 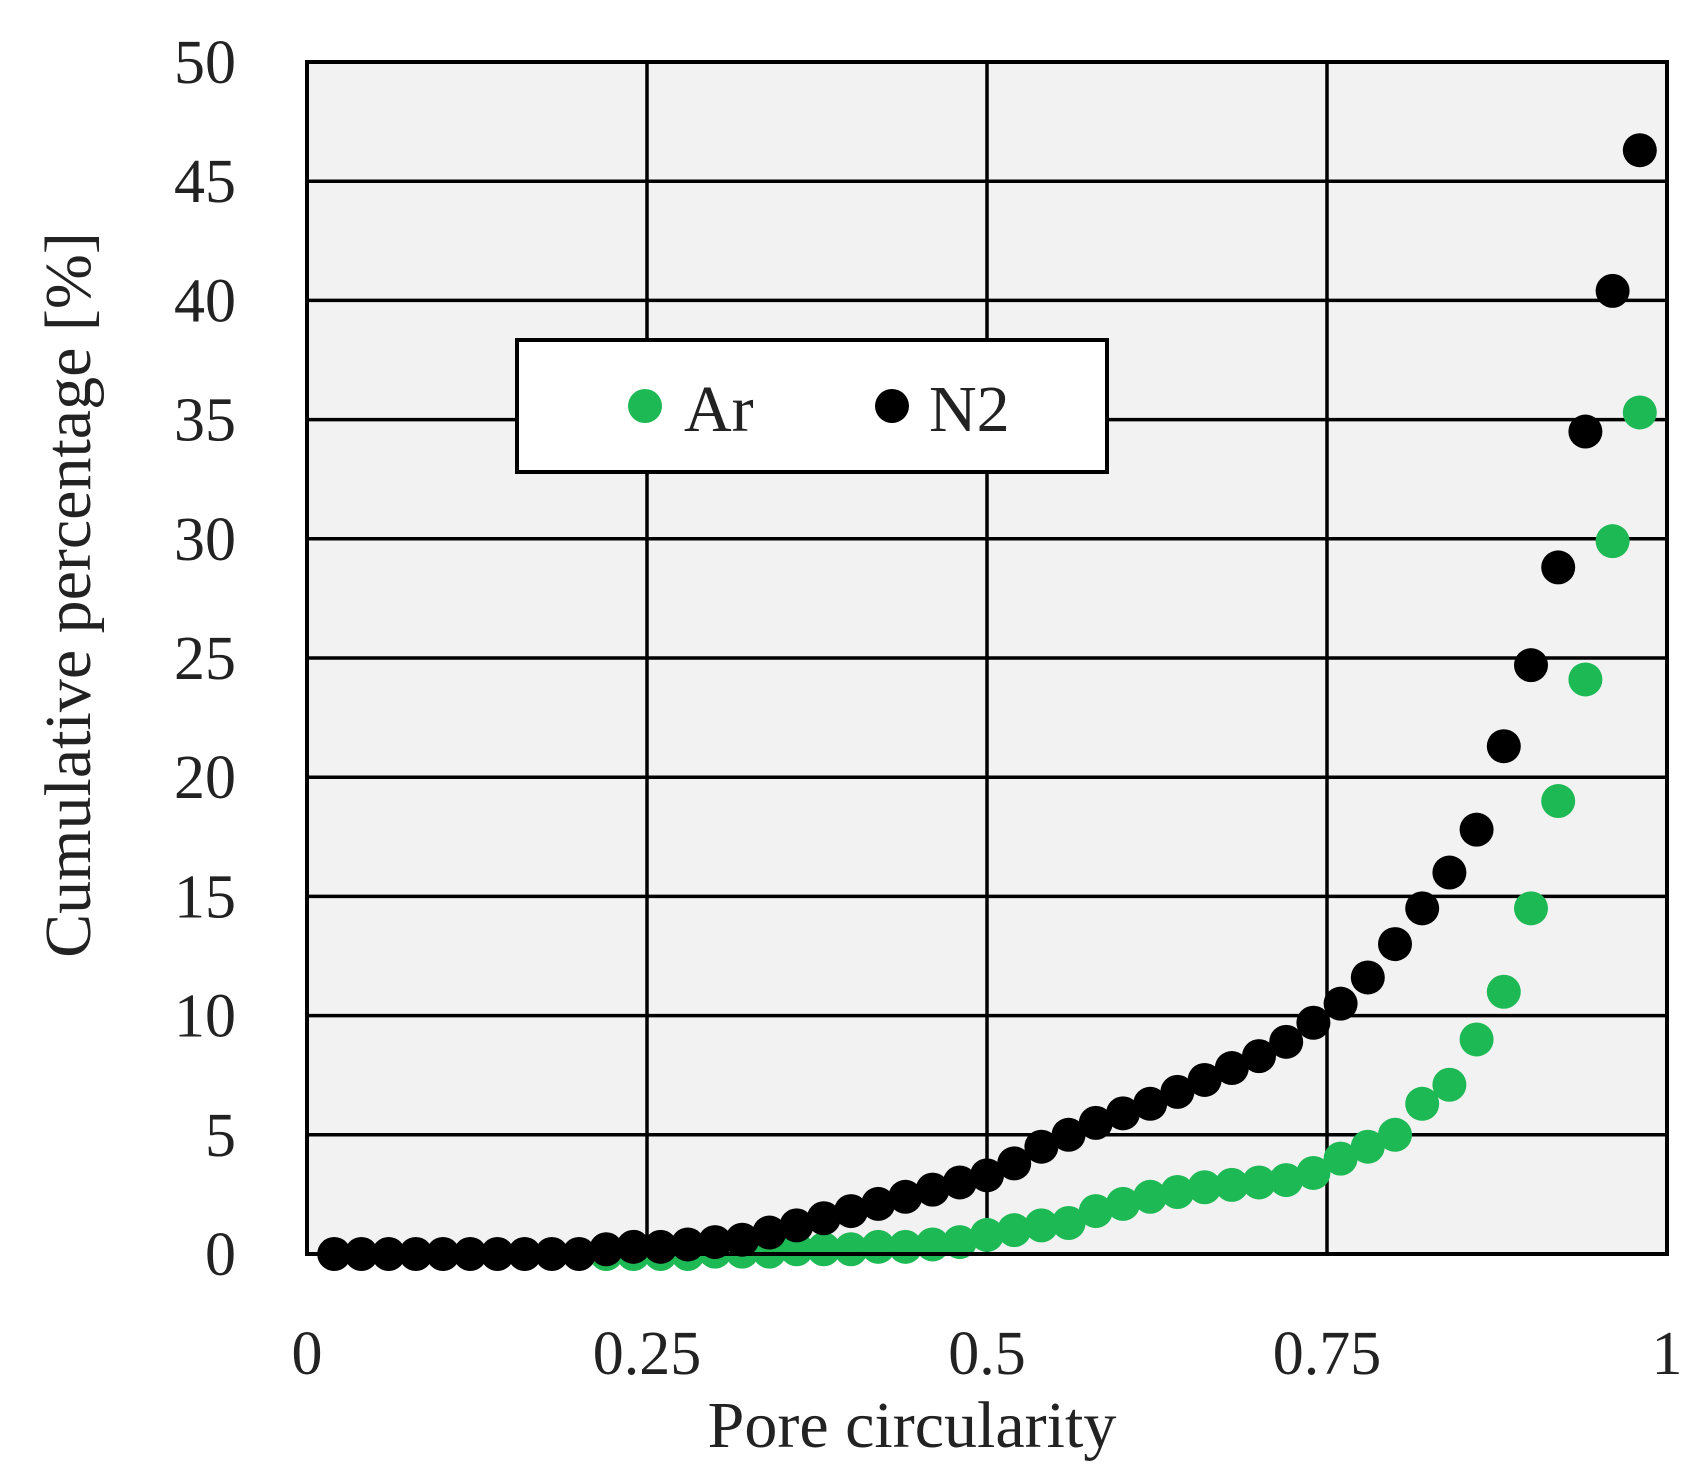 I want to click on y-axis-title: Cumulative percentage [%], so click(x=68, y=595).